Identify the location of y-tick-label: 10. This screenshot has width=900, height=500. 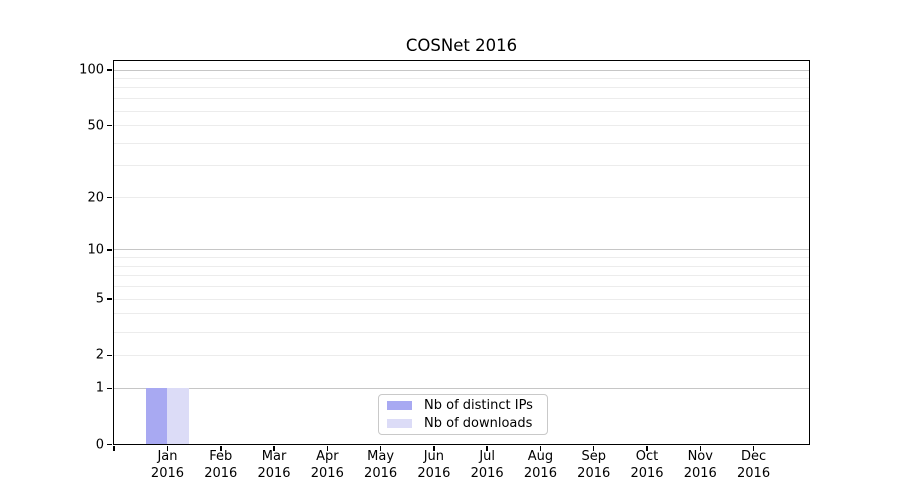
(95, 250).